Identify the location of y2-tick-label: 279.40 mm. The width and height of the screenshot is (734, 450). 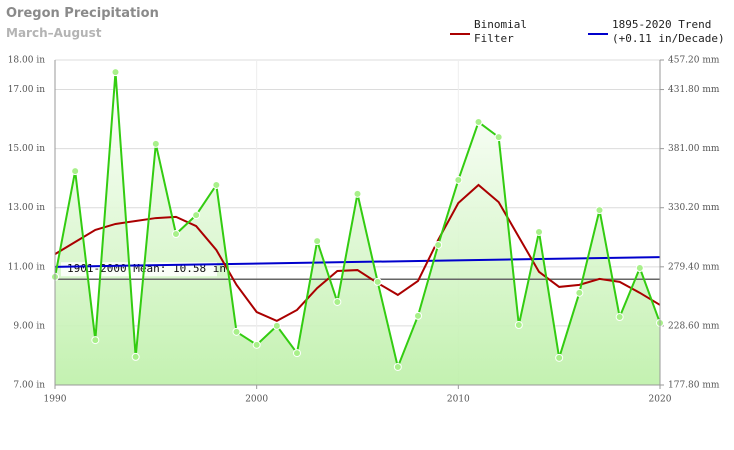
(694, 267).